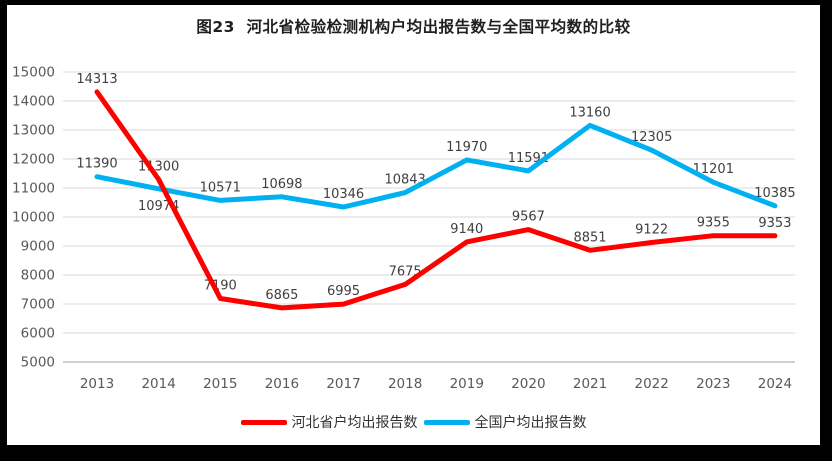 The width and height of the screenshot is (832, 461). What do you see at coordinates (651, 384) in the screenshot?
I see `x-tick-label: 2022` at bounding box center [651, 384].